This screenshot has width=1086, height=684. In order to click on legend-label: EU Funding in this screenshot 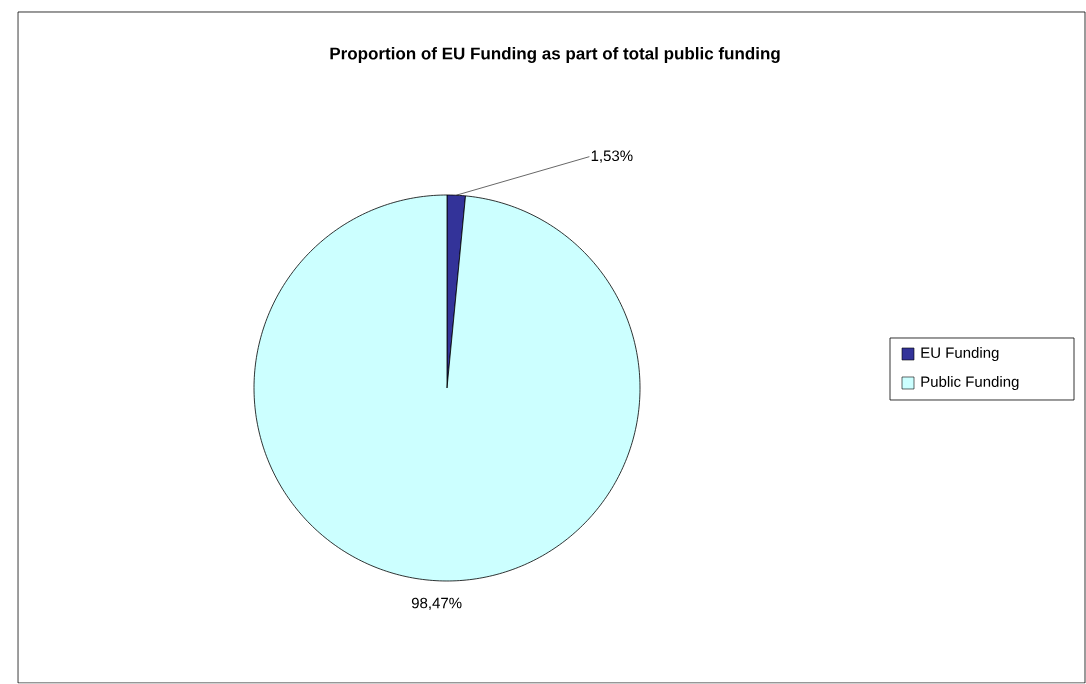, I will do `click(960, 354)`.